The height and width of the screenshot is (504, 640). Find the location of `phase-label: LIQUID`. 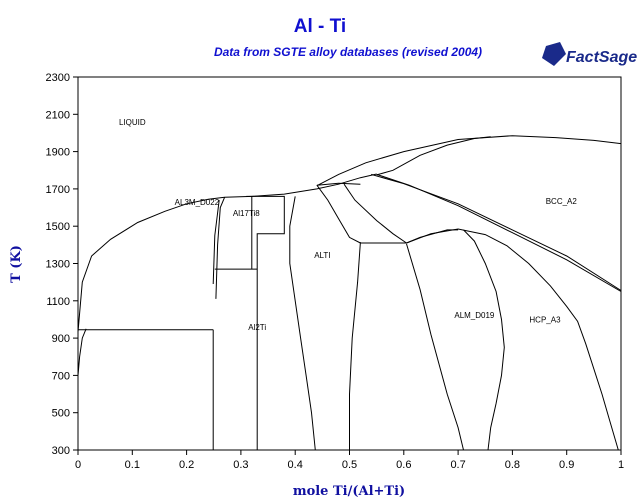

phase-label: LIQUID is located at coordinates (132, 122).